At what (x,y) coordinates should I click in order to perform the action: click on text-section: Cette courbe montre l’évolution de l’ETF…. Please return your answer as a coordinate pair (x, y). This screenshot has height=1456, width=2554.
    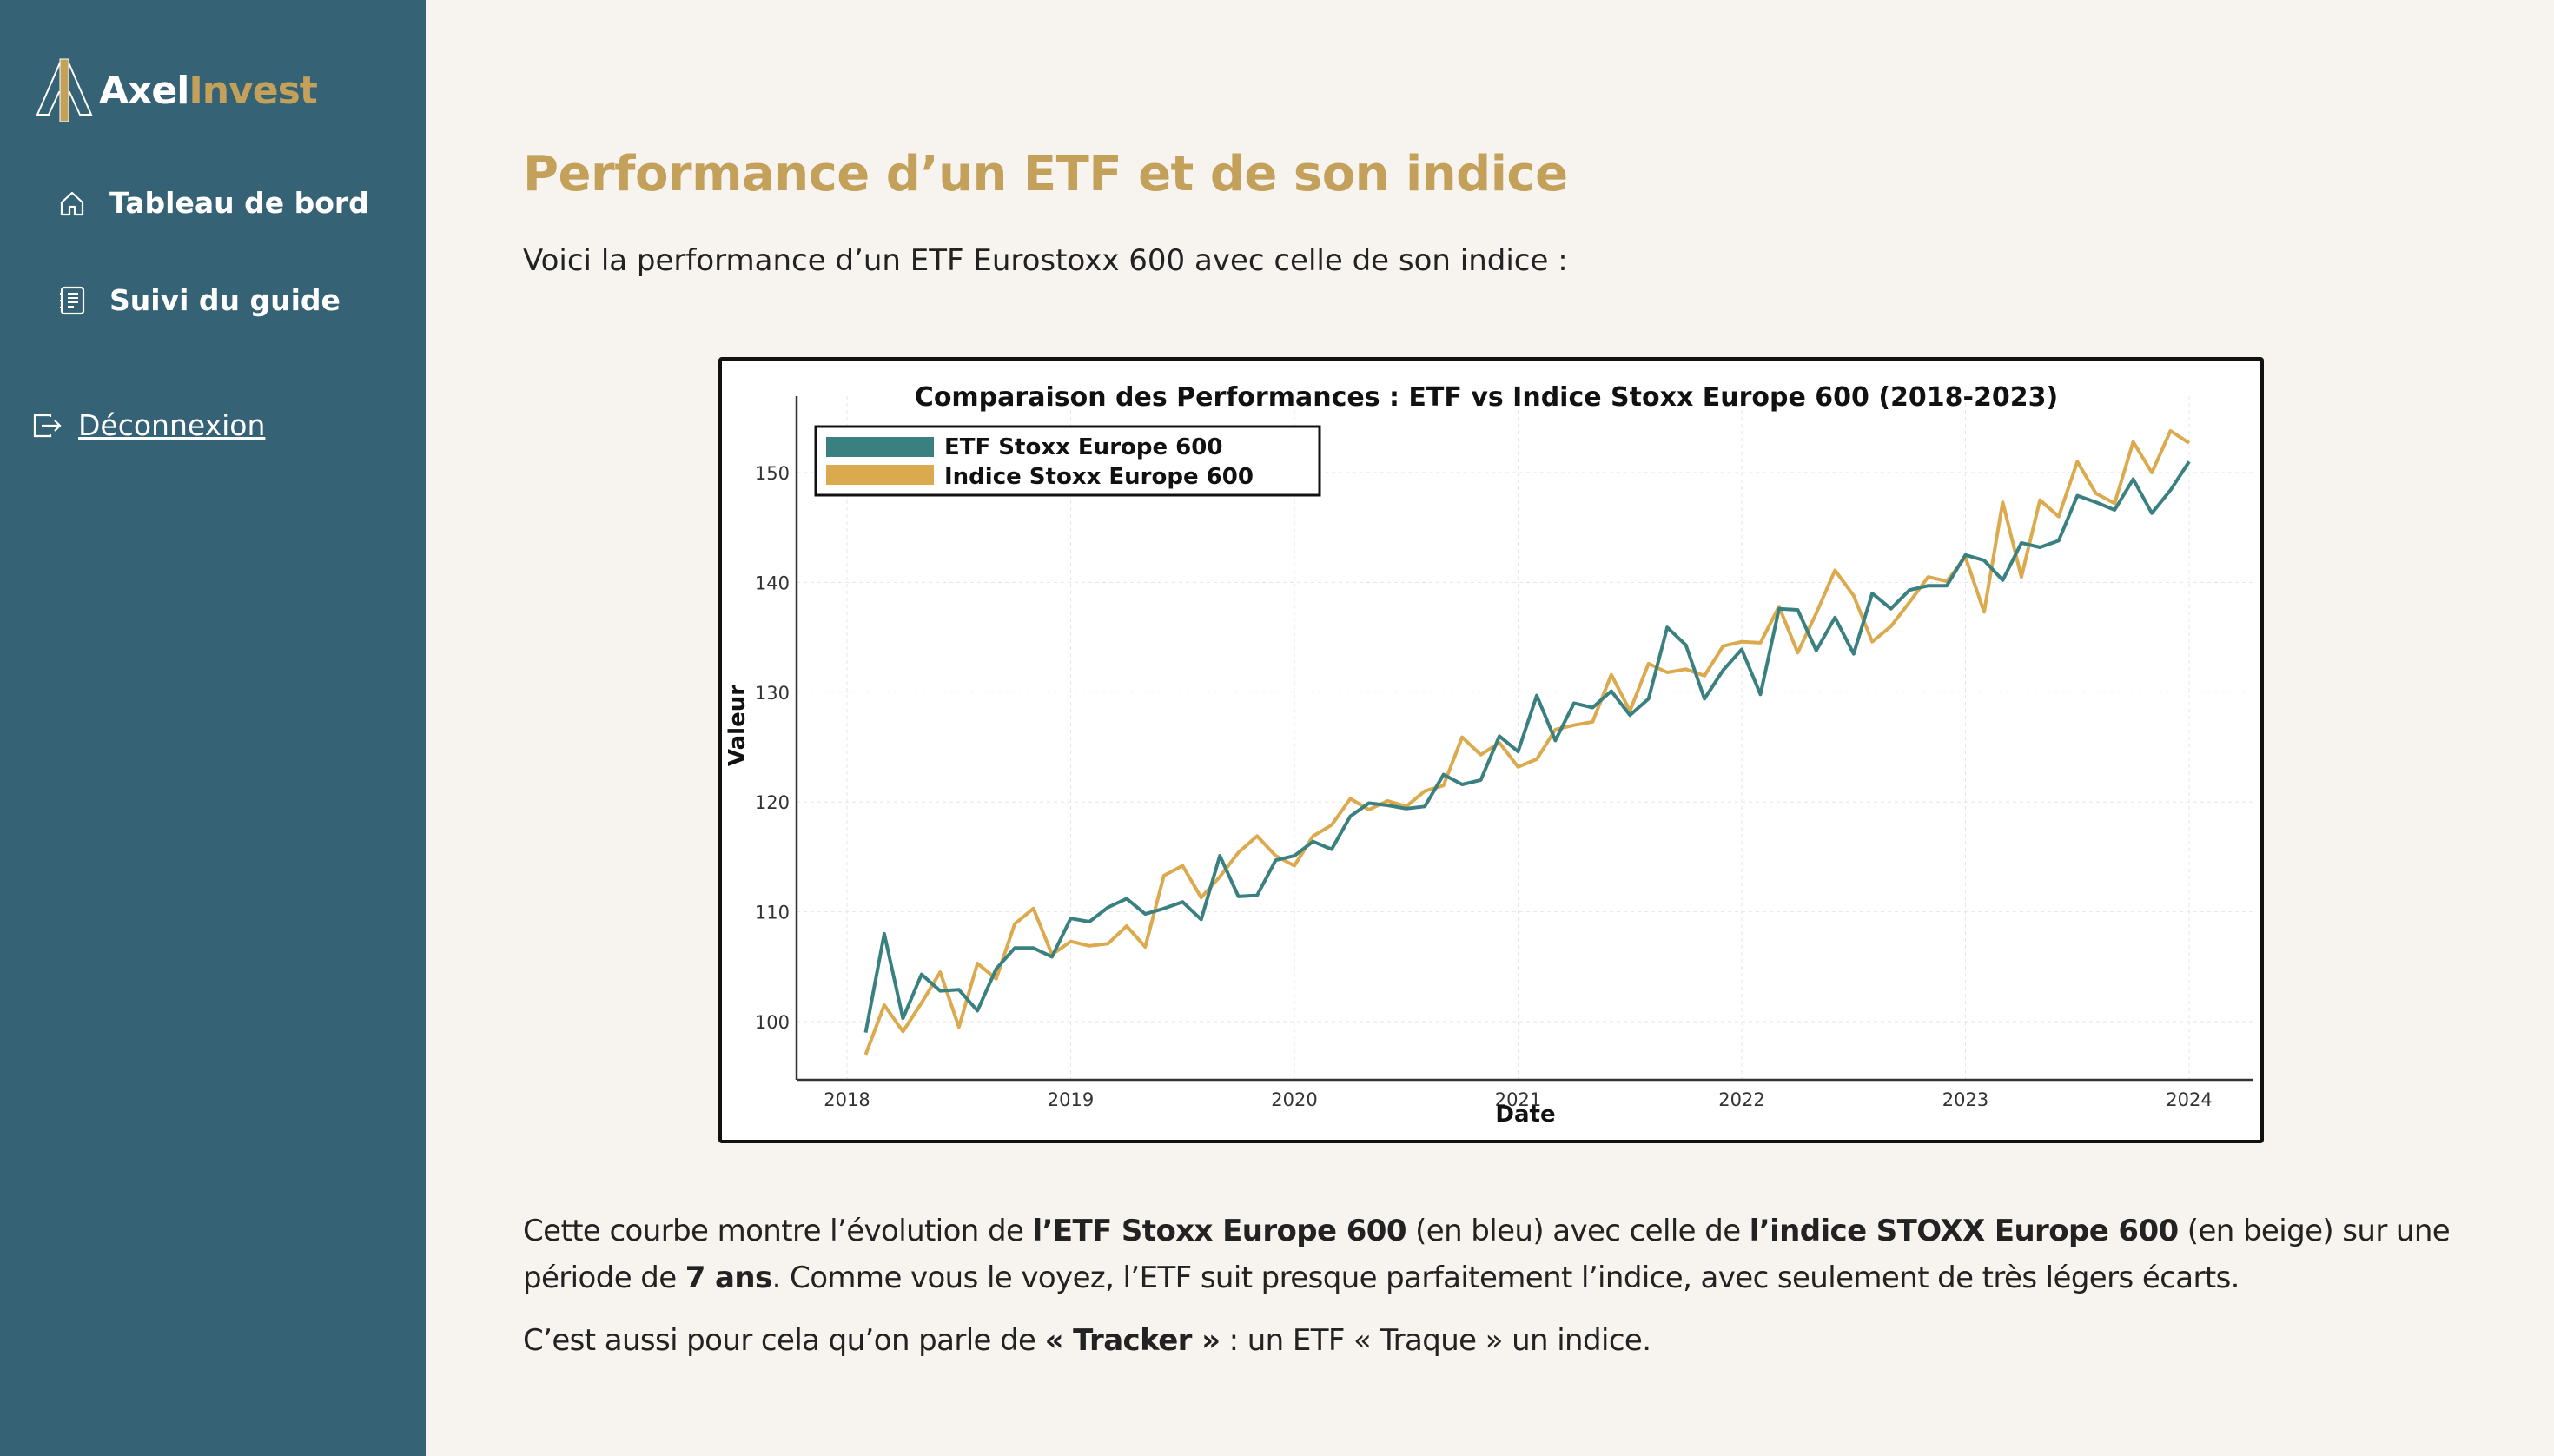
    Looking at the image, I should click on (1522, 1294).